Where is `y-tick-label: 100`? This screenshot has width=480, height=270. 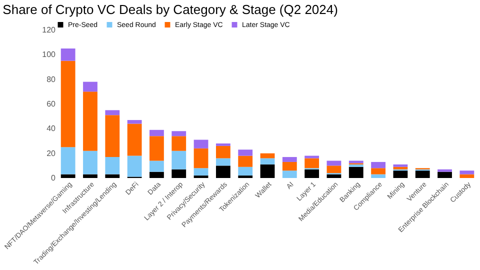
y-tick-label: 100 is located at coordinates (49, 55).